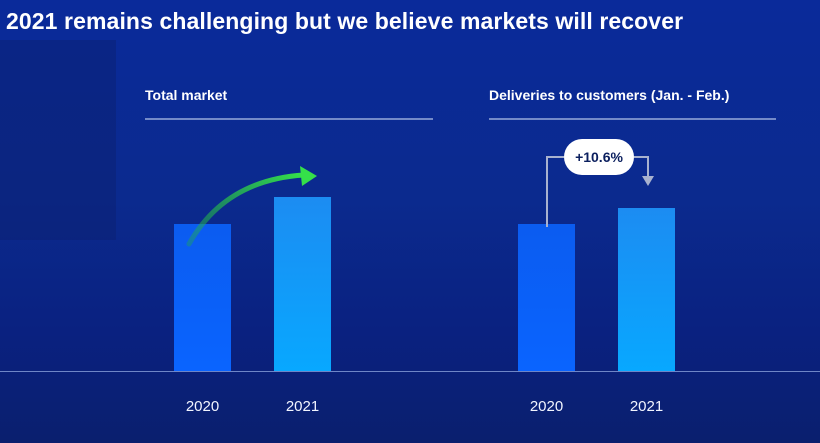 The image size is (820, 443). What do you see at coordinates (555, 191) in the screenshot?
I see `connector-line-left` at bounding box center [555, 191].